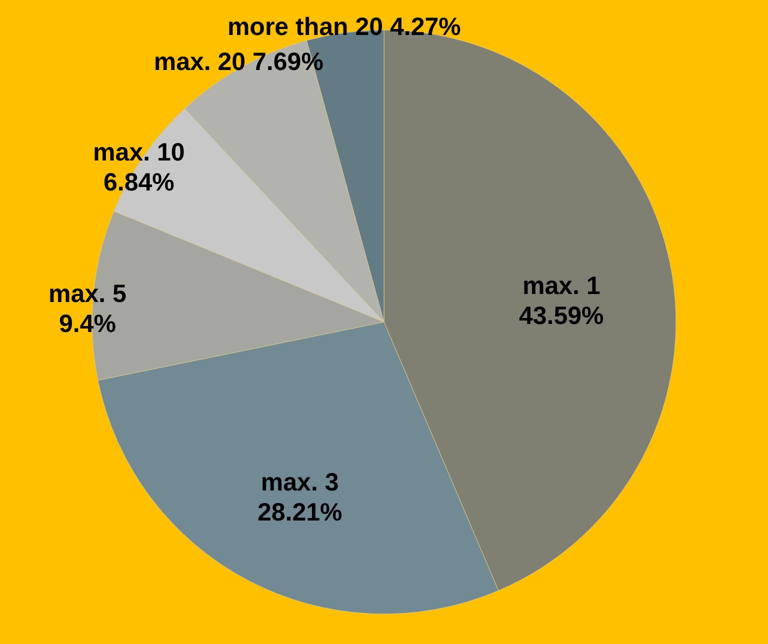 This screenshot has width=768, height=644. Describe the element at coordinates (139, 152) in the screenshot. I see `slice-label: max. 10` at that location.